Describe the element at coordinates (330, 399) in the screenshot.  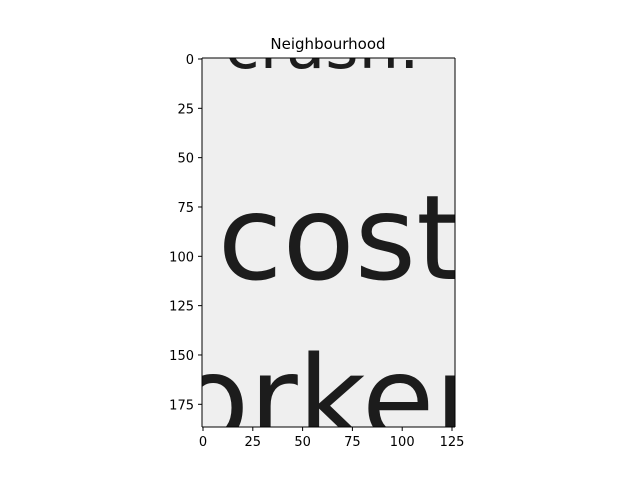
I see `image-text-bottom: orker` at that location.